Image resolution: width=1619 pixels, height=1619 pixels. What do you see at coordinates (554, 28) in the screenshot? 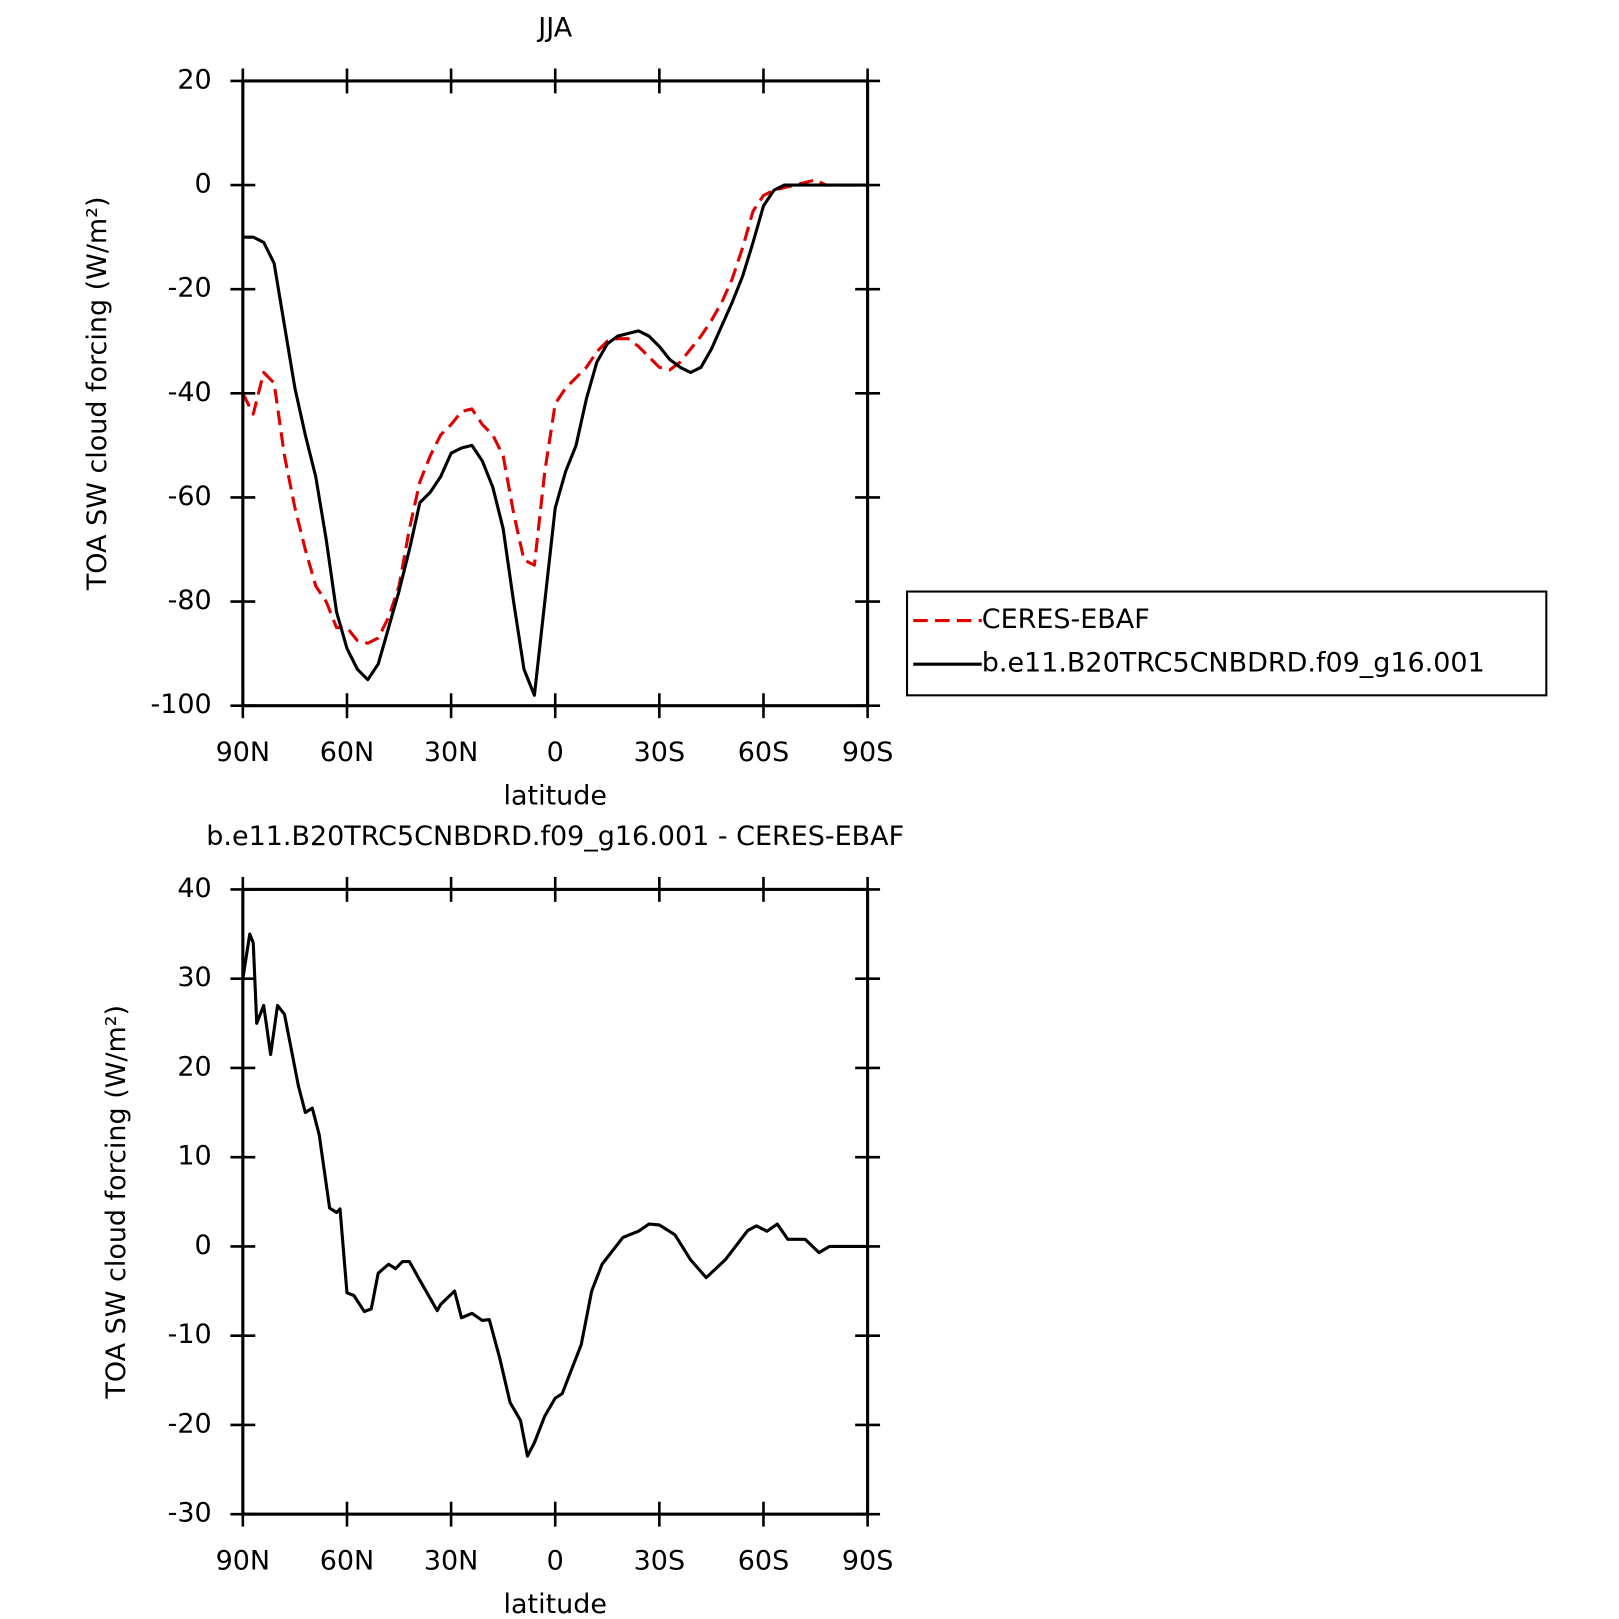
I see `chart-title: JJA` at bounding box center [554, 28].